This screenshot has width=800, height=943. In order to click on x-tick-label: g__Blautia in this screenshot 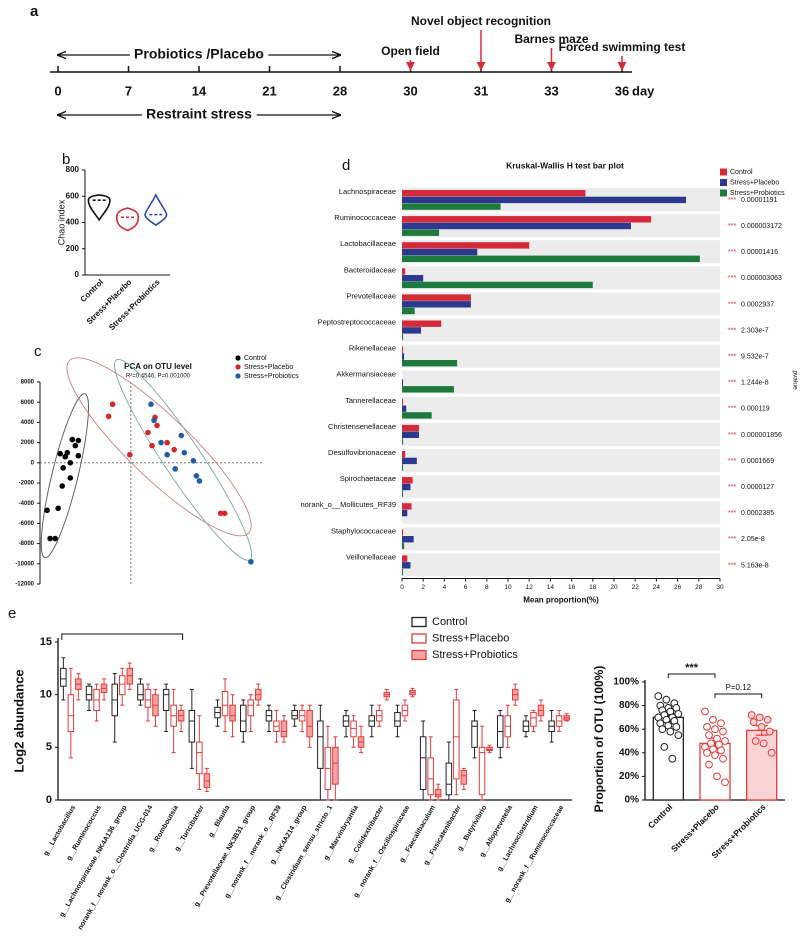, I will do `click(220, 821)`.